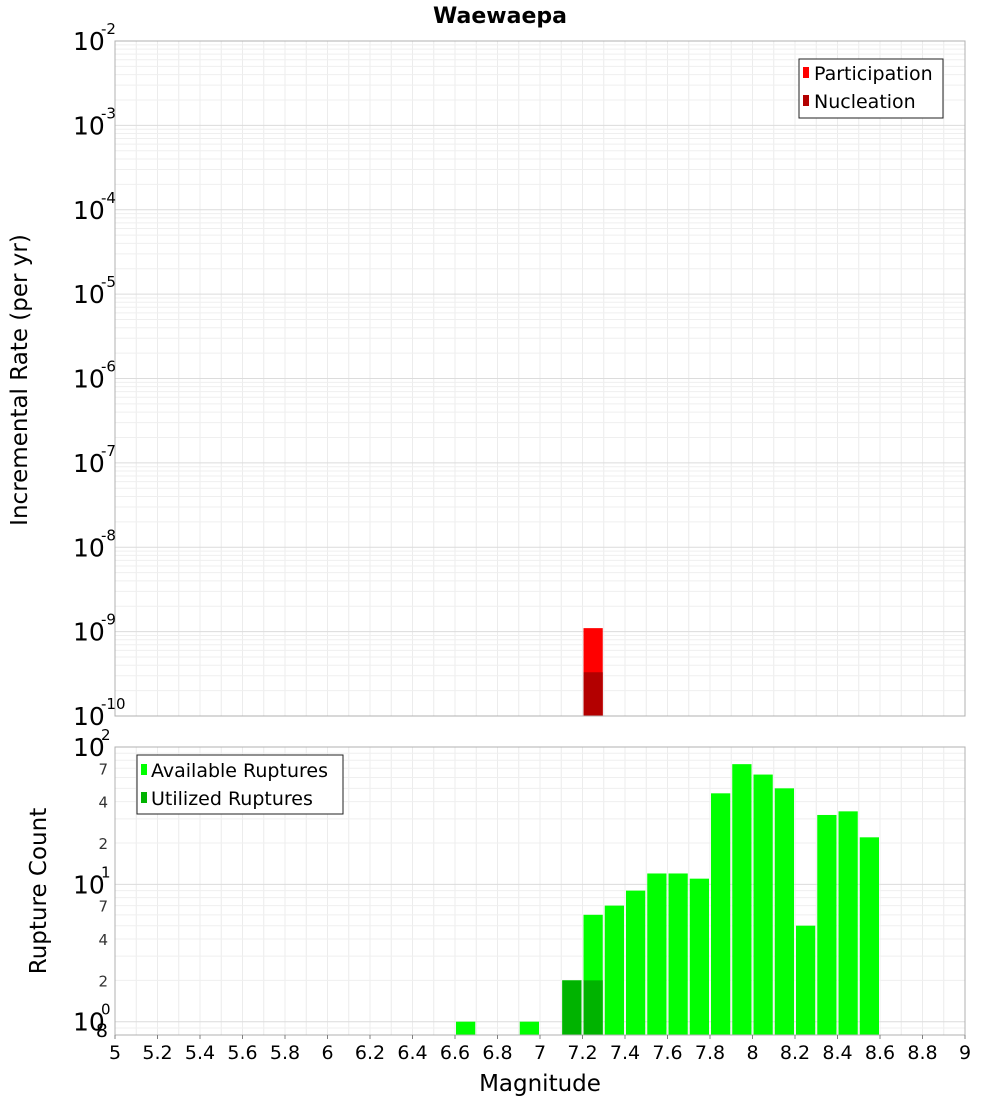 The image size is (1000, 1104). I want to click on chart-title: Waewaepa, so click(500, 16).